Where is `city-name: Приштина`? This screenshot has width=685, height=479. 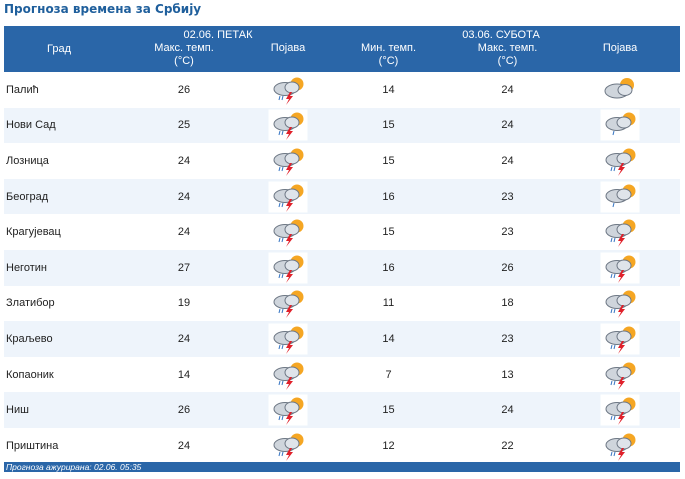
city-name: Приштина is located at coordinates (59, 445).